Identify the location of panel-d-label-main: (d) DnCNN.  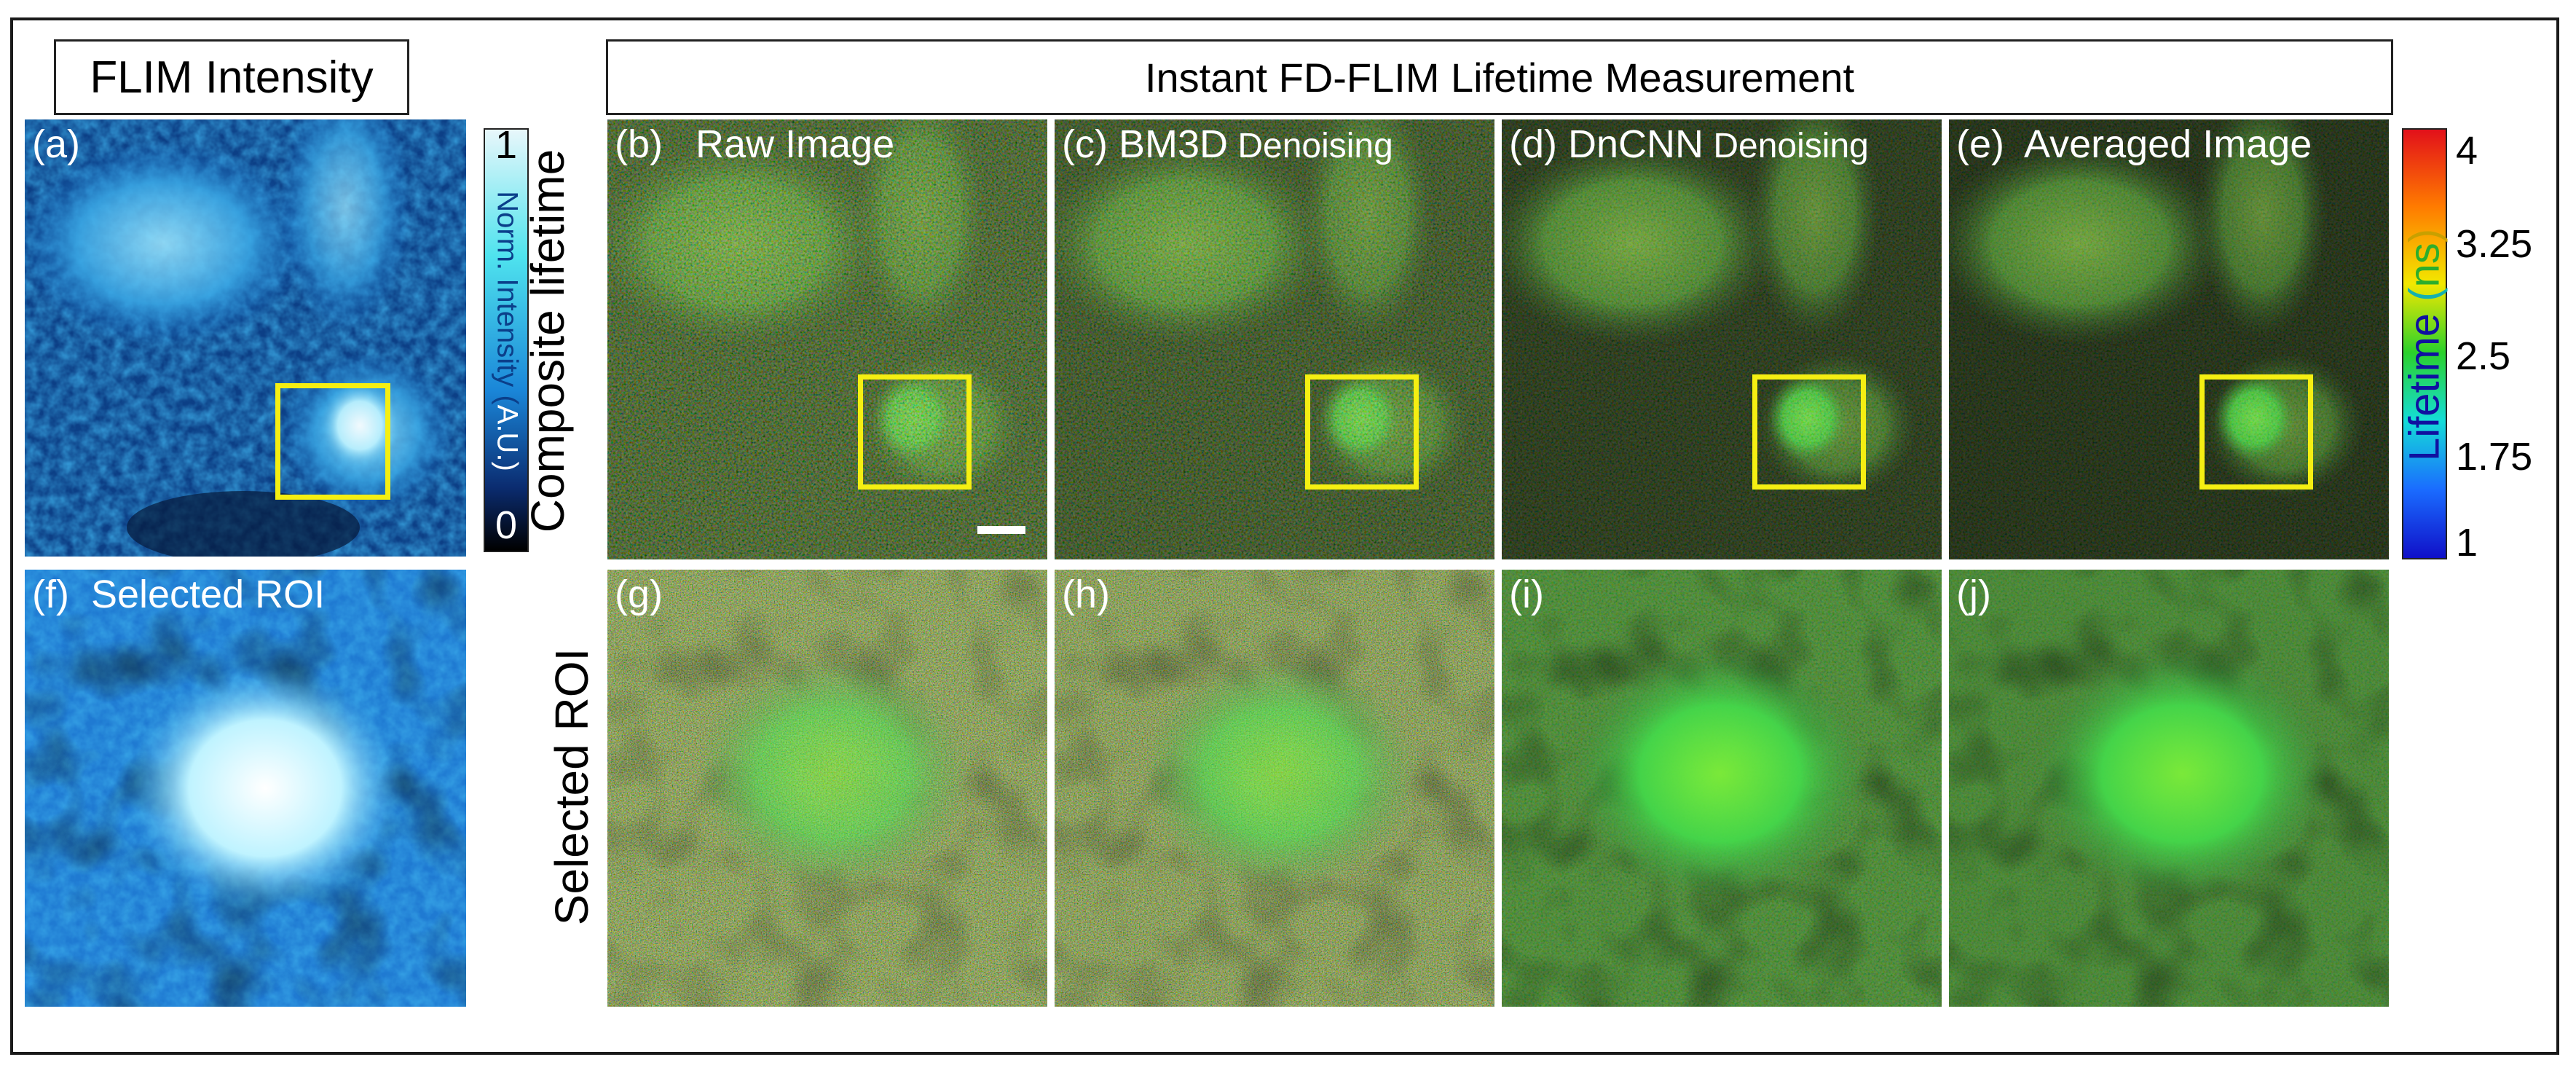
(1606, 144).